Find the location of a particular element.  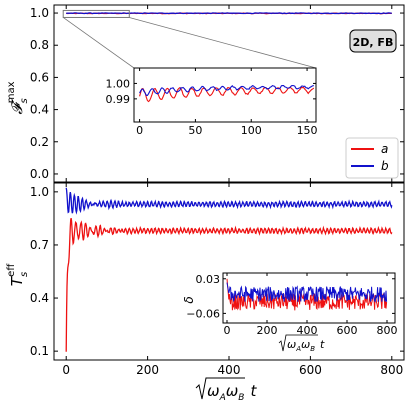

bottom-inset-y-label: δ is located at coordinates (189, 299).